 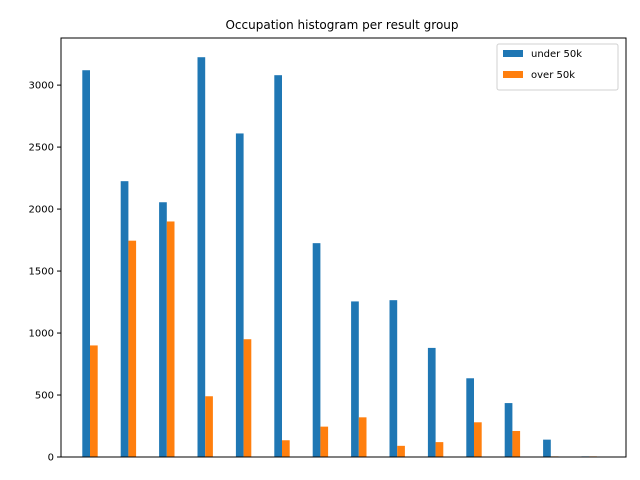 What do you see at coordinates (341, 25) in the screenshot?
I see `chart-title: Occupation histogram per result group` at bounding box center [341, 25].